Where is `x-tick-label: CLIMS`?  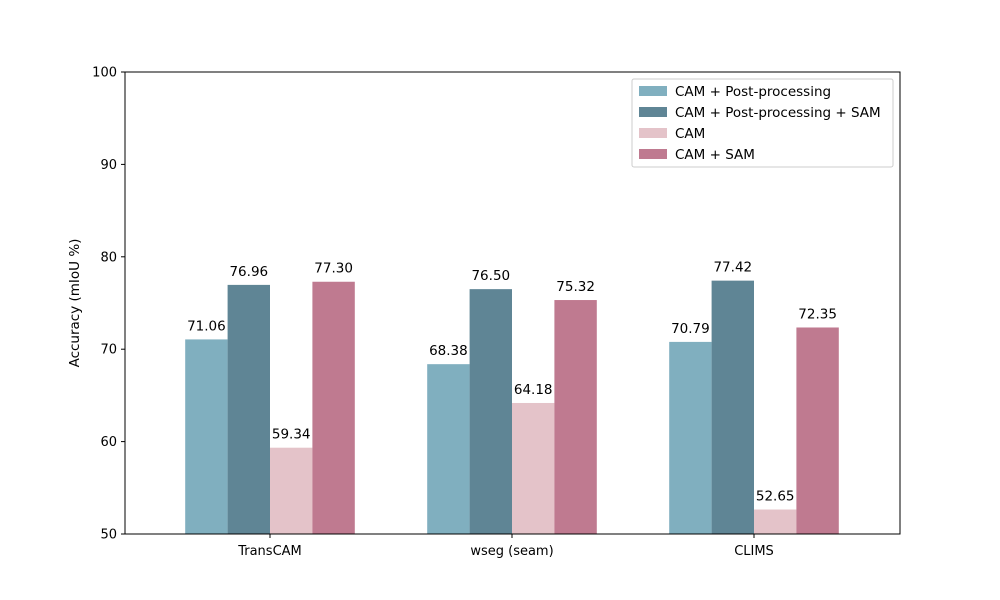
x-tick-label: CLIMS is located at coordinates (754, 551).